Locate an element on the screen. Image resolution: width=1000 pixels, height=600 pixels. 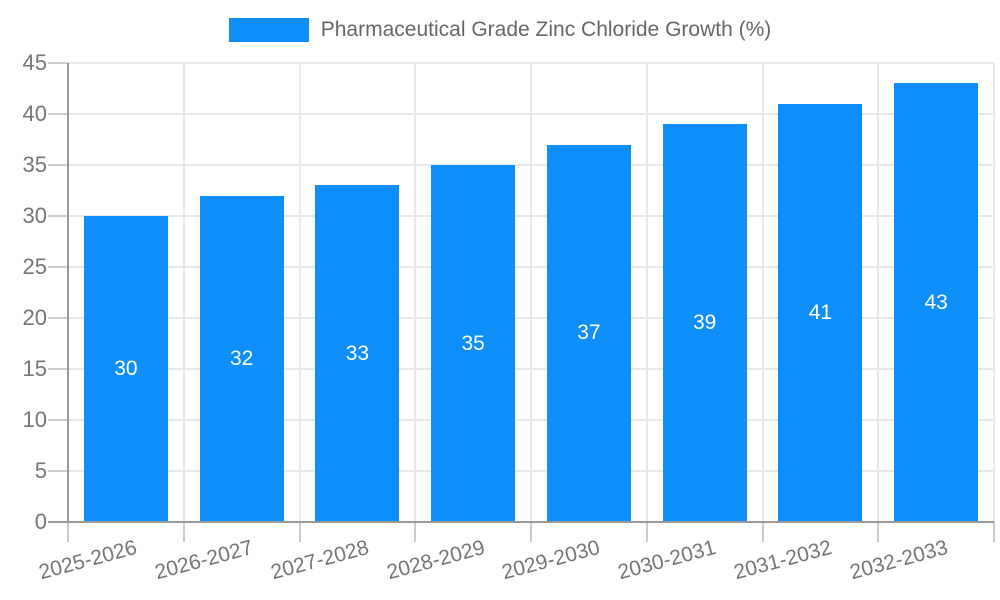
x-axis-line is located at coordinates (521, 522).